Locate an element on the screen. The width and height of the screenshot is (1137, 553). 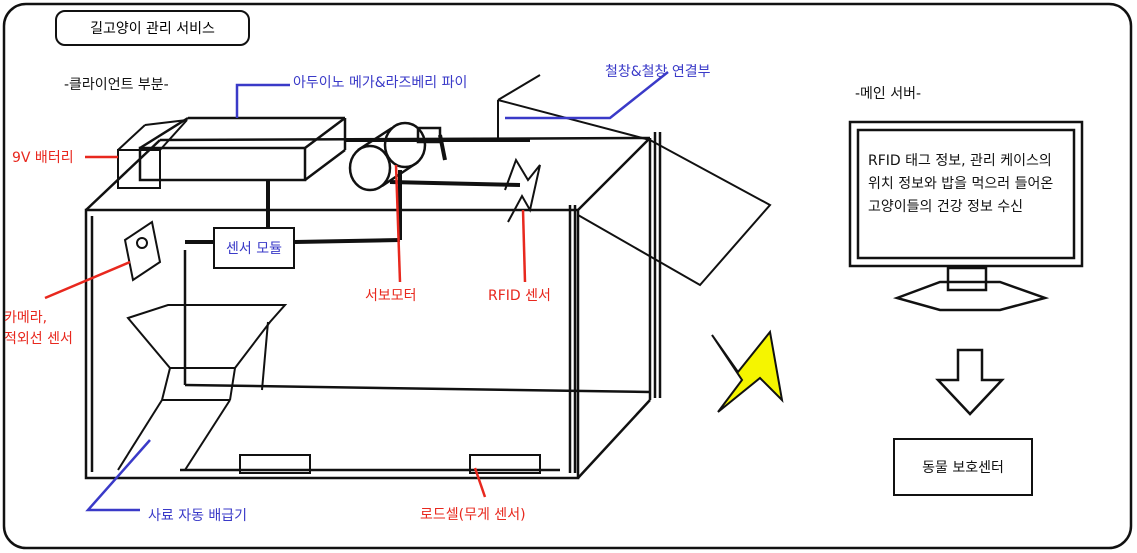
camera-label-line1: 카메라, is located at coordinates (26, 318).